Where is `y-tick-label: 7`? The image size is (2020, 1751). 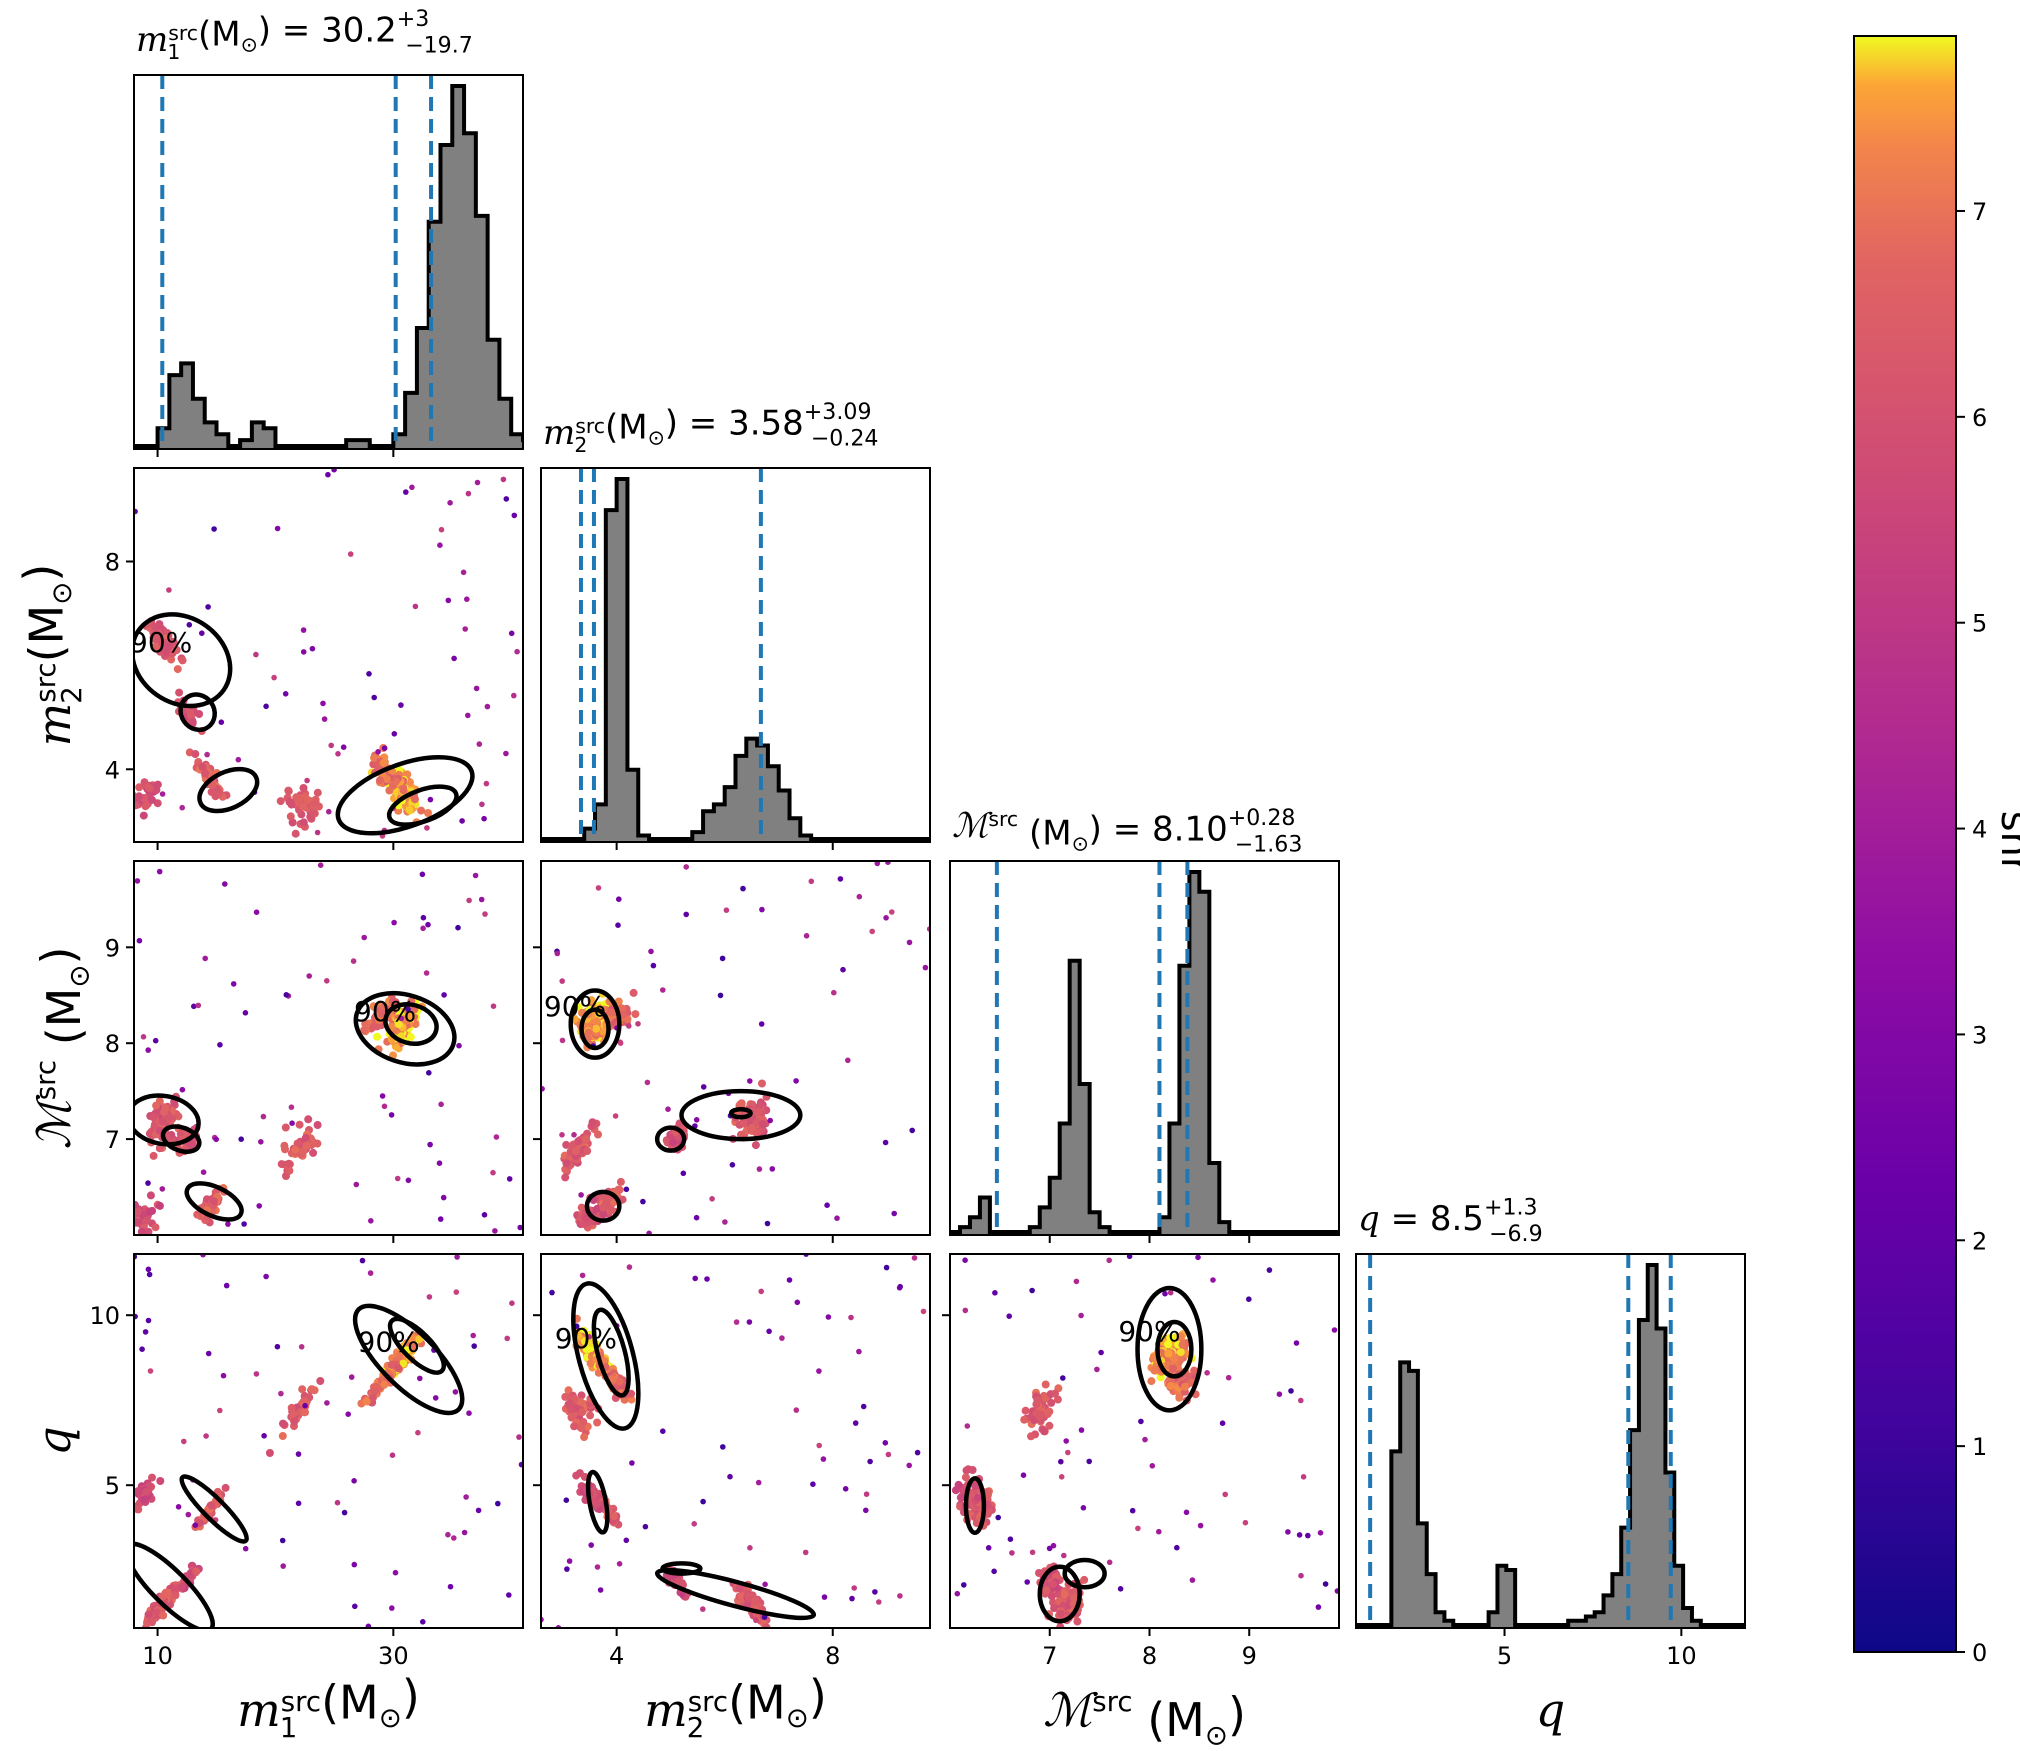
y-tick-label: 7 is located at coordinates (112, 1140).